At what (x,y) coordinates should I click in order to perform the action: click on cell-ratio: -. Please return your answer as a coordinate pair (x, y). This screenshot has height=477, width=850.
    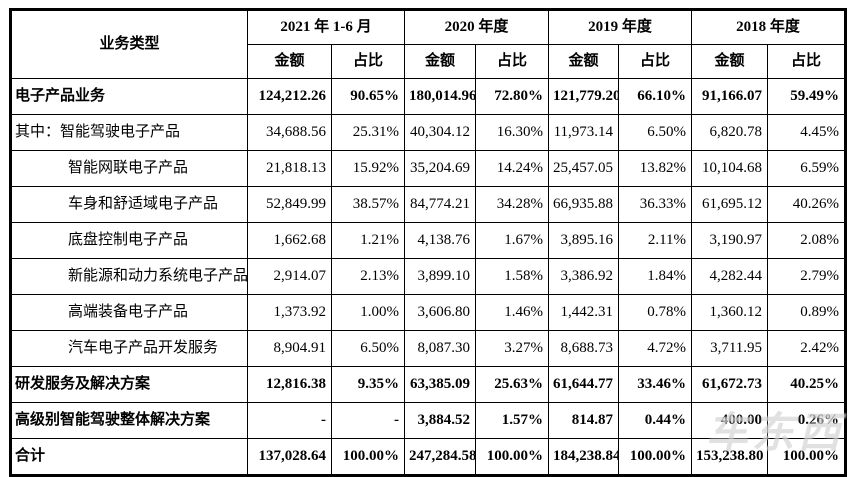
    Looking at the image, I should click on (368, 420).